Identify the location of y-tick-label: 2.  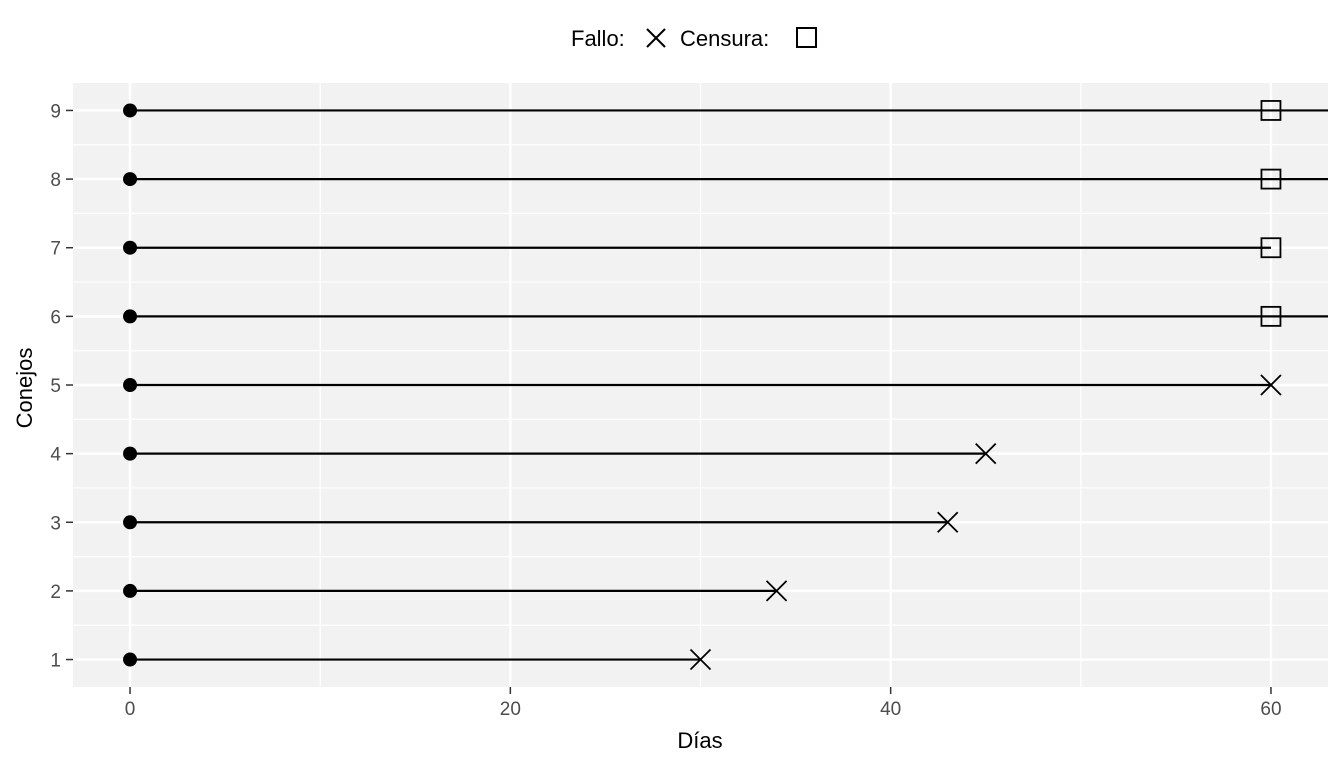
(55, 592).